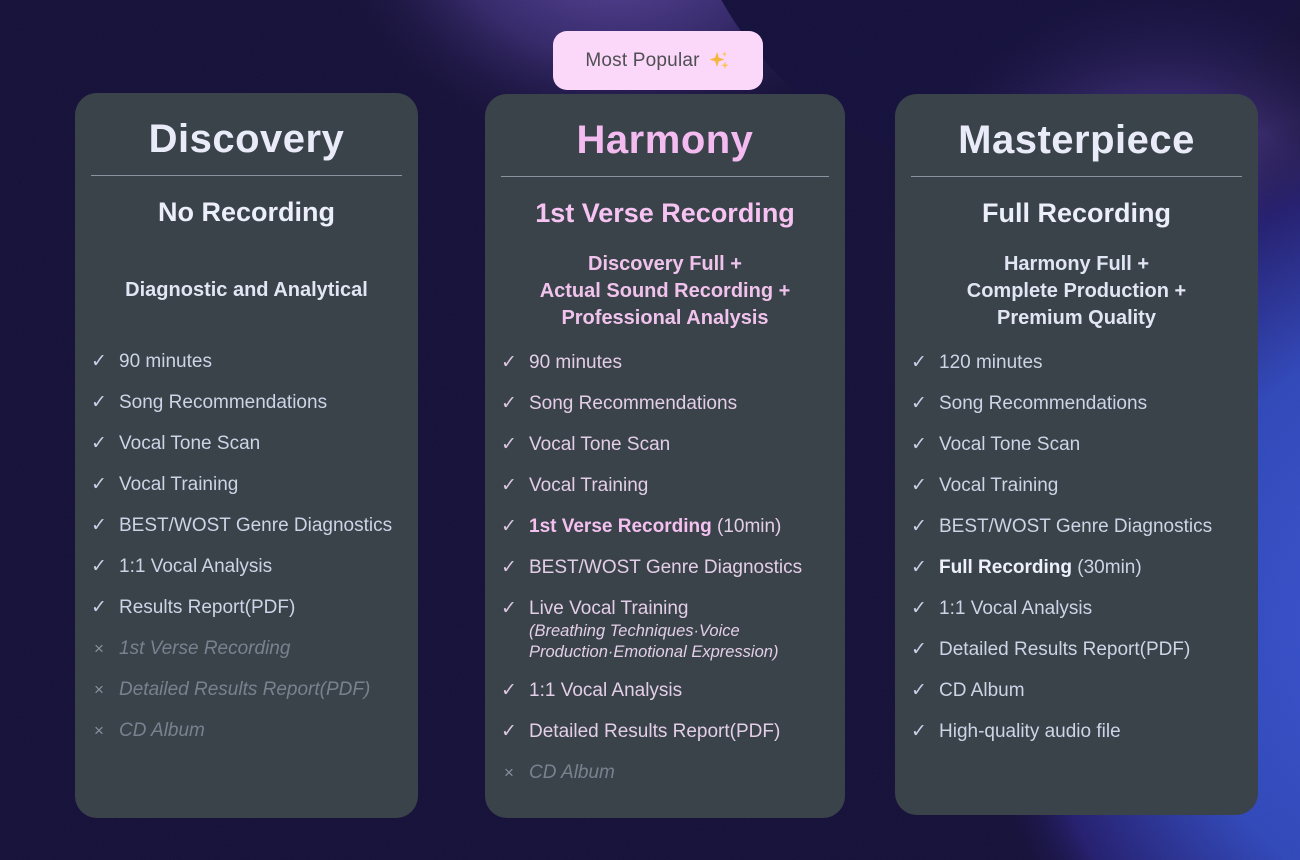  What do you see at coordinates (1076, 140) in the screenshot?
I see `plan-title: Masterpiece` at bounding box center [1076, 140].